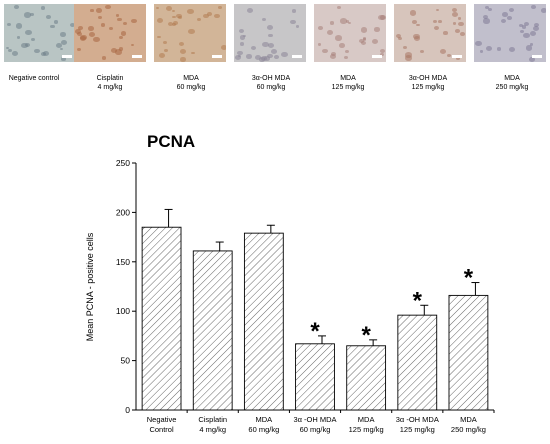  What do you see at coordinates (212, 419) in the screenshot?
I see `x-tick-label-line1: Cisplatin` at bounding box center [212, 419].